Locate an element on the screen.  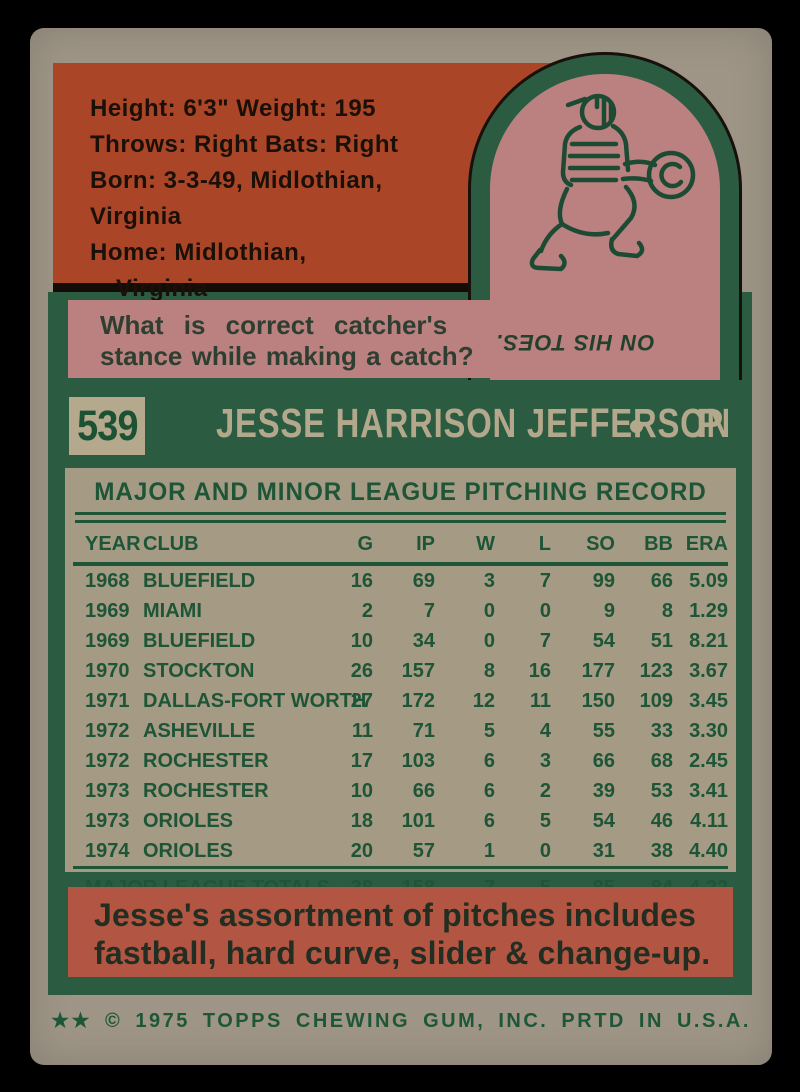
stats-cell: 33 is located at coordinates (661, 731).